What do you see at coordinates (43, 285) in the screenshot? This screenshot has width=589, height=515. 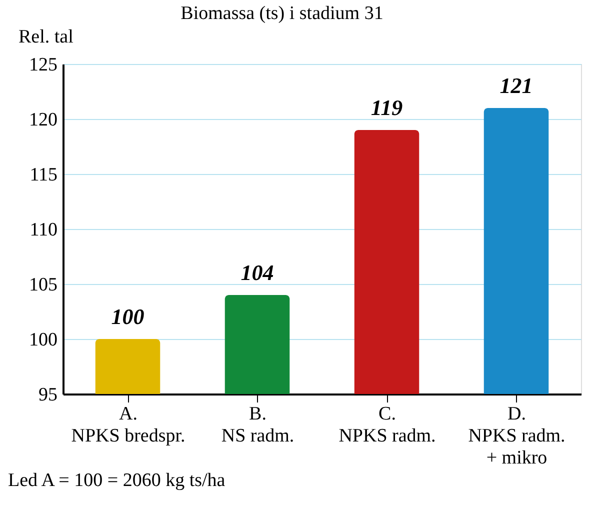 I see `y-tick-label: 105` at bounding box center [43, 285].